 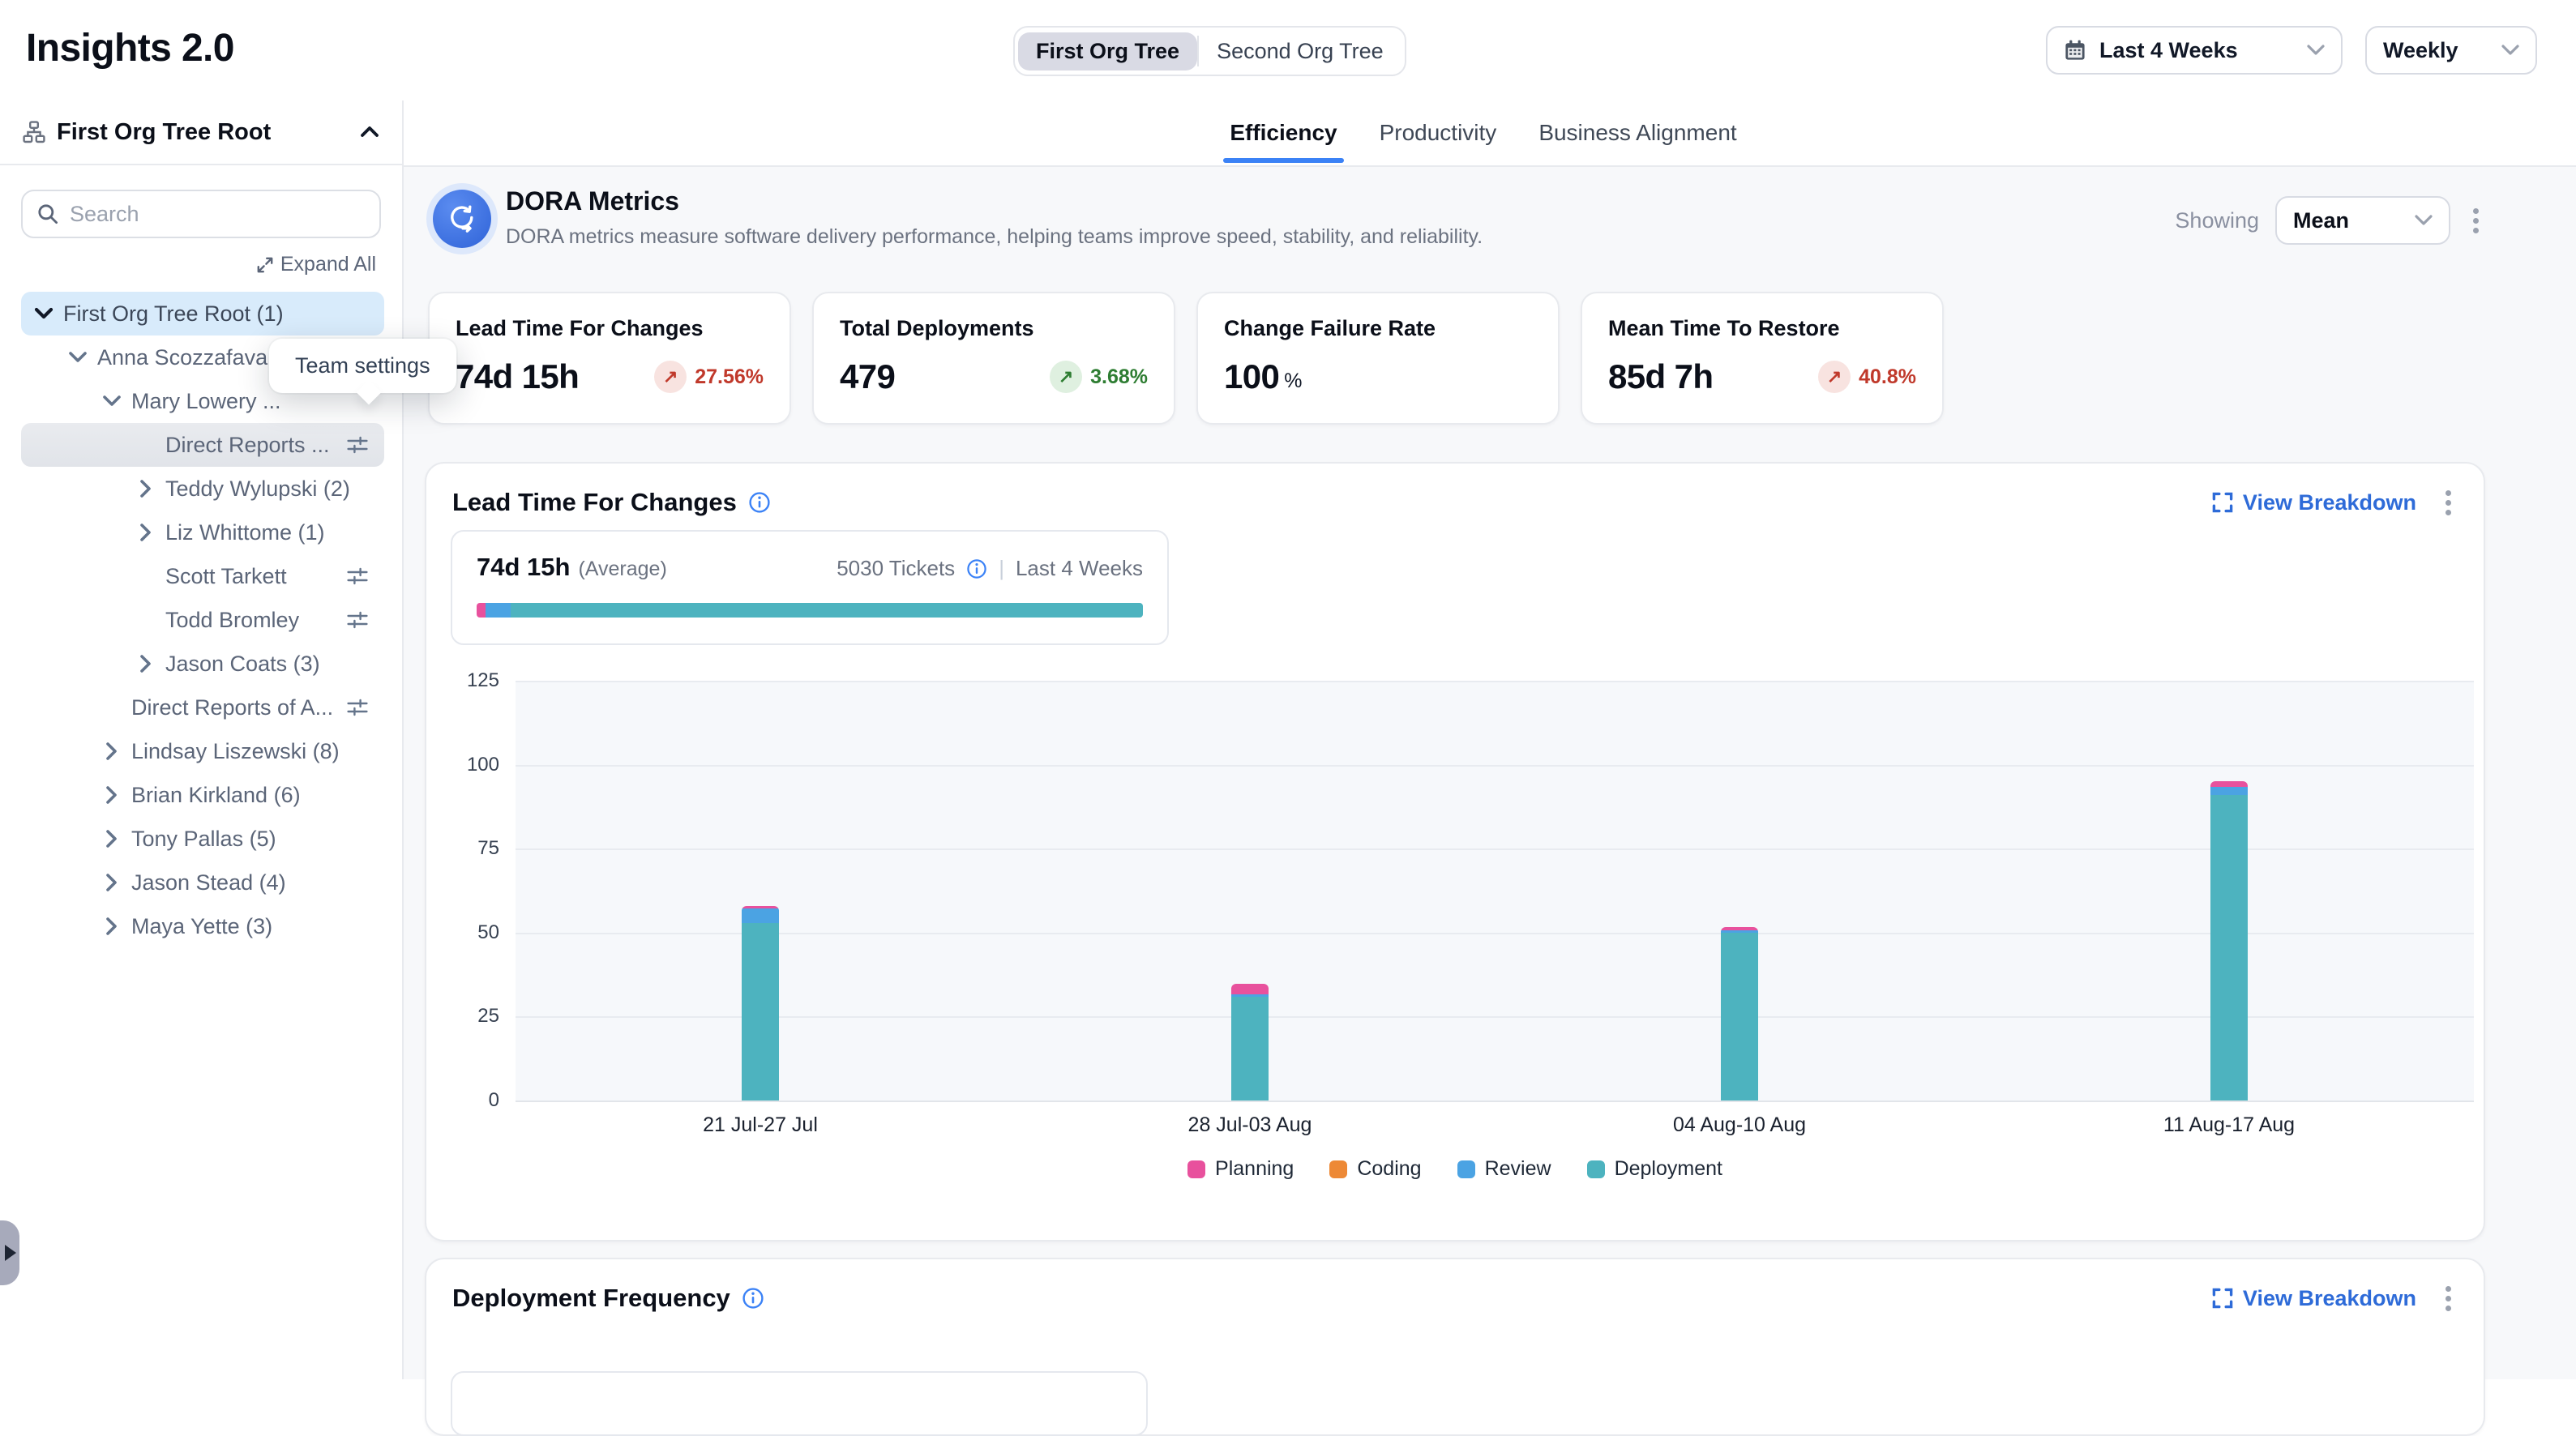 I want to click on section-title: Deployment Frequency, so click(x=591, y=1298).